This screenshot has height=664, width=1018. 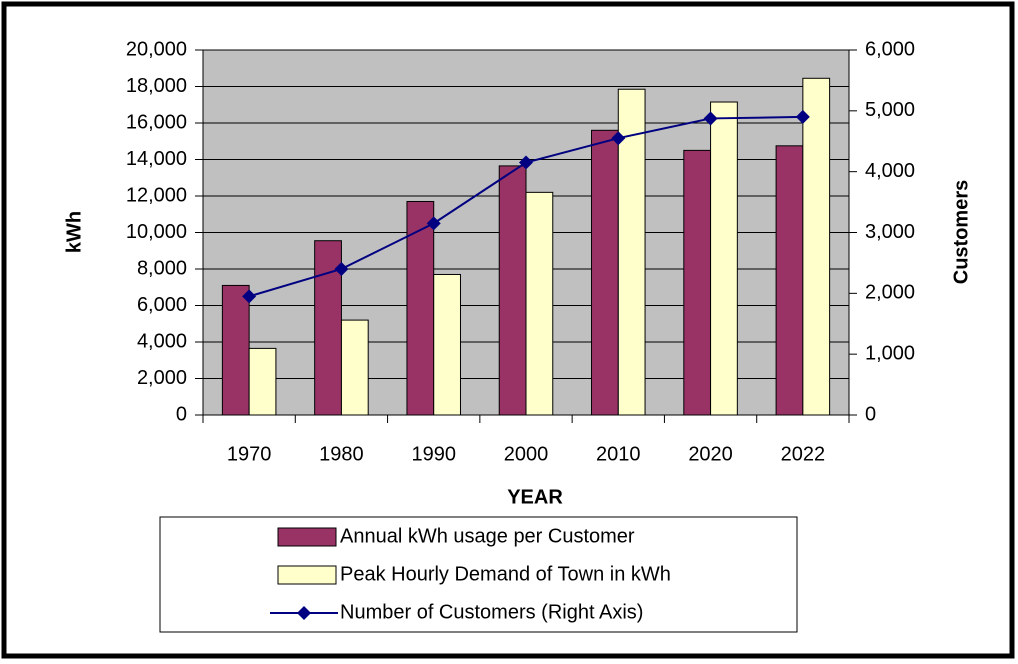 I want to click on y2-tick-label: 2,000, so click(x=890, y=293).